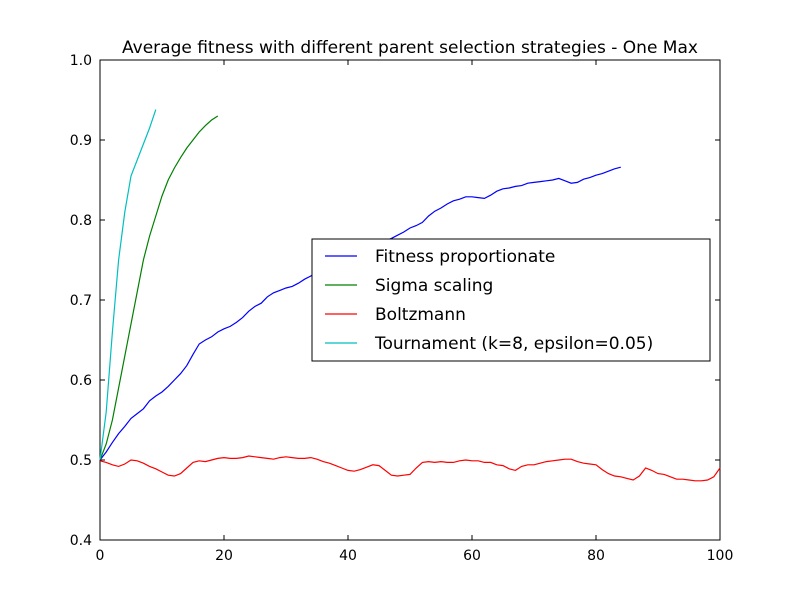 This screenshot has height=600, width=800. What do you see at coordinates (472, 556) in the screenshot?
I see `x-tick-label: 60` at bounding box center [472, 556].